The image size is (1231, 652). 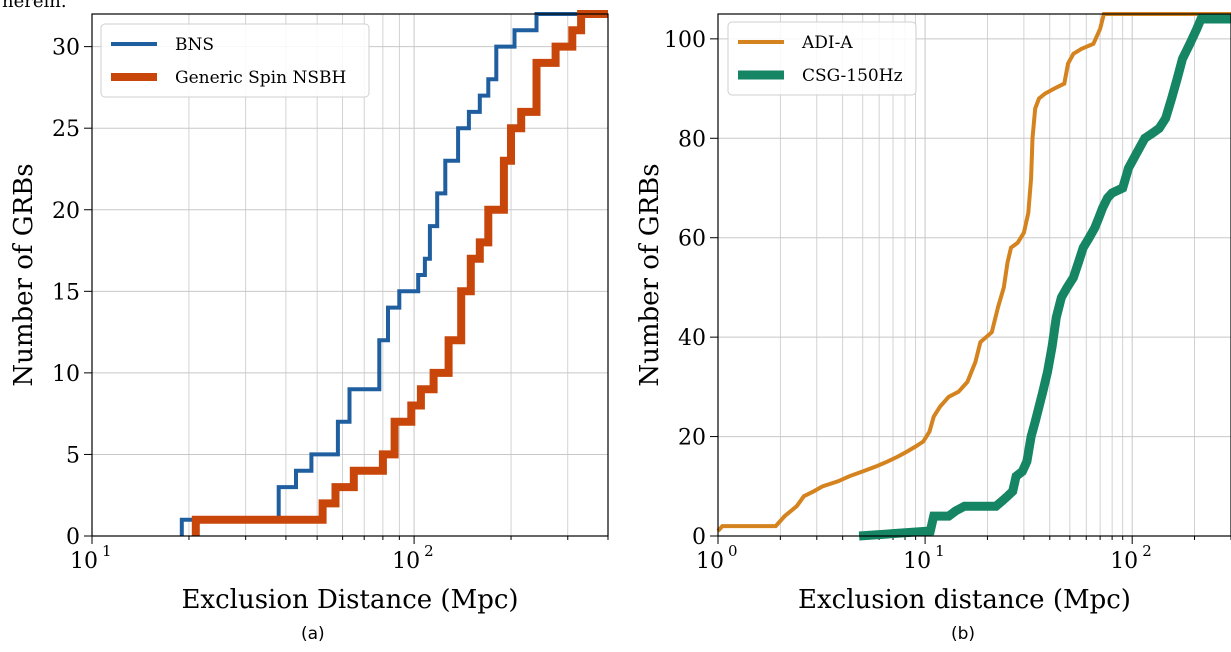 What do you see at coordinates (852, 76) in the screenshot?
I see `legend-label: CSG-150Hz` at bounding box center [852, 76].